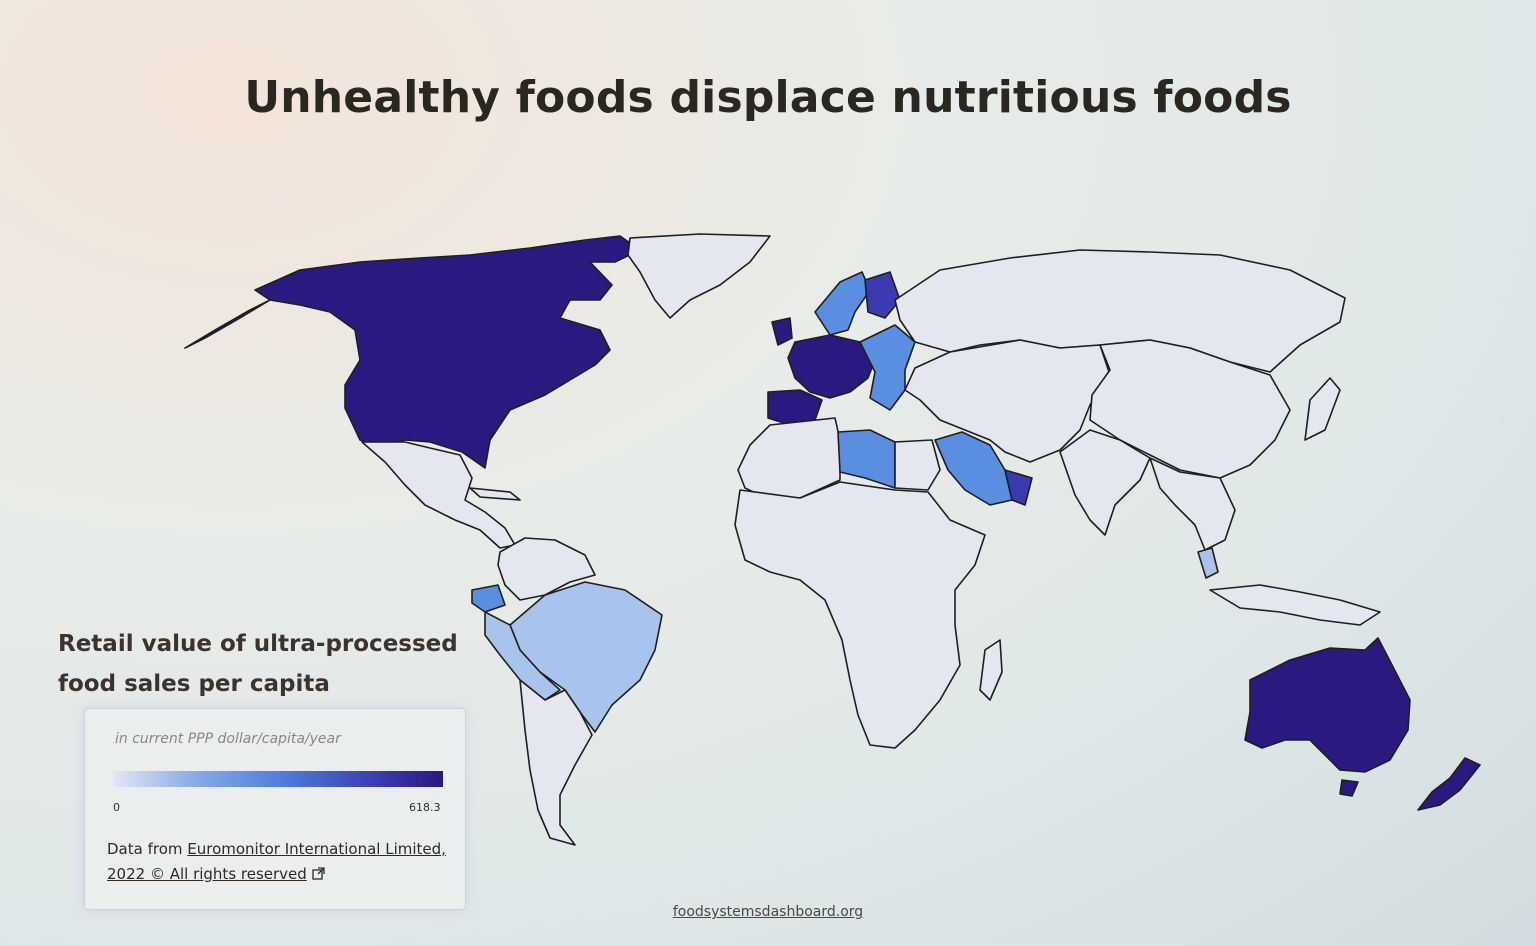 The image size is (1536, 946). Describe the element at coordinates (866, 459) in the screenshot. I see `region-libya: Libya` at that location.